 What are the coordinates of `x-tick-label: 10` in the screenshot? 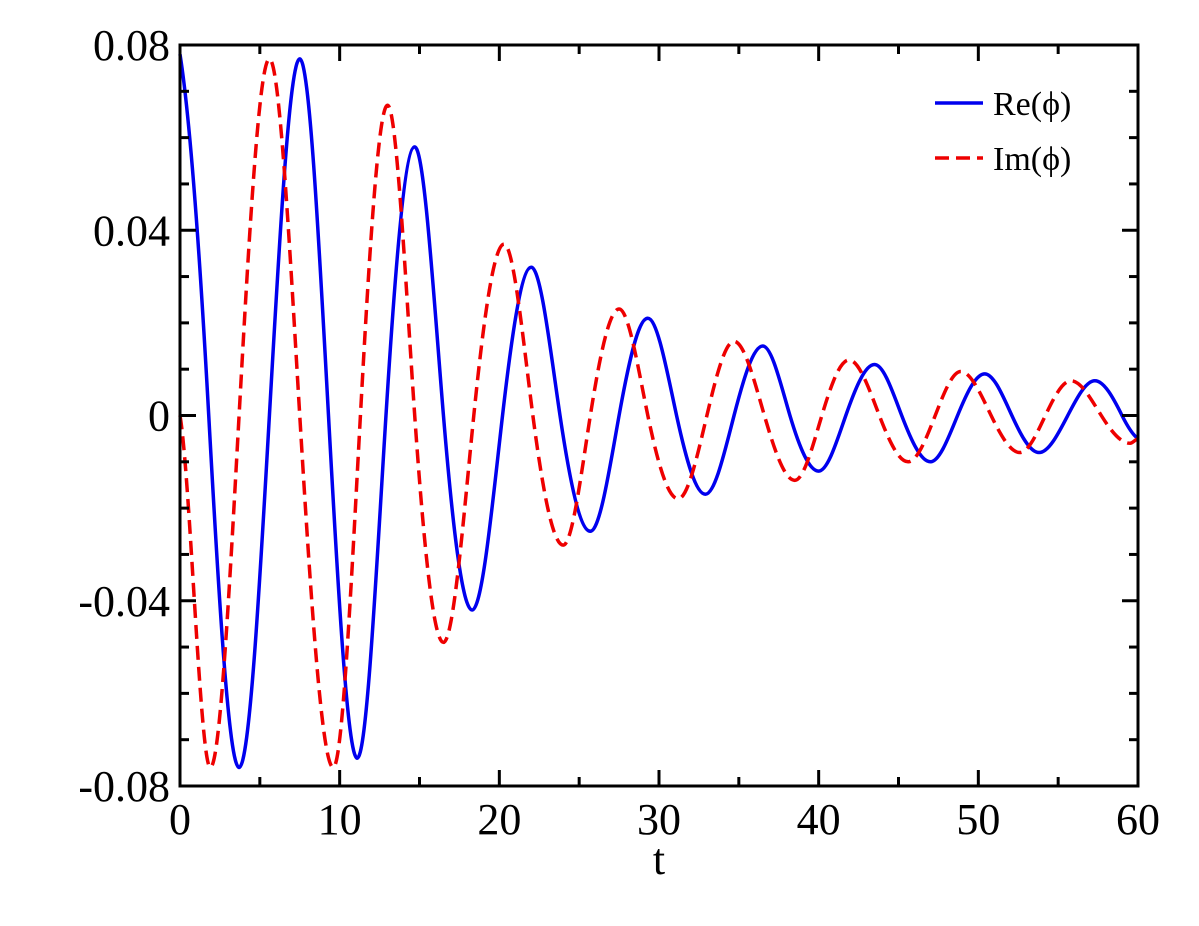 It's located at (340, 819).